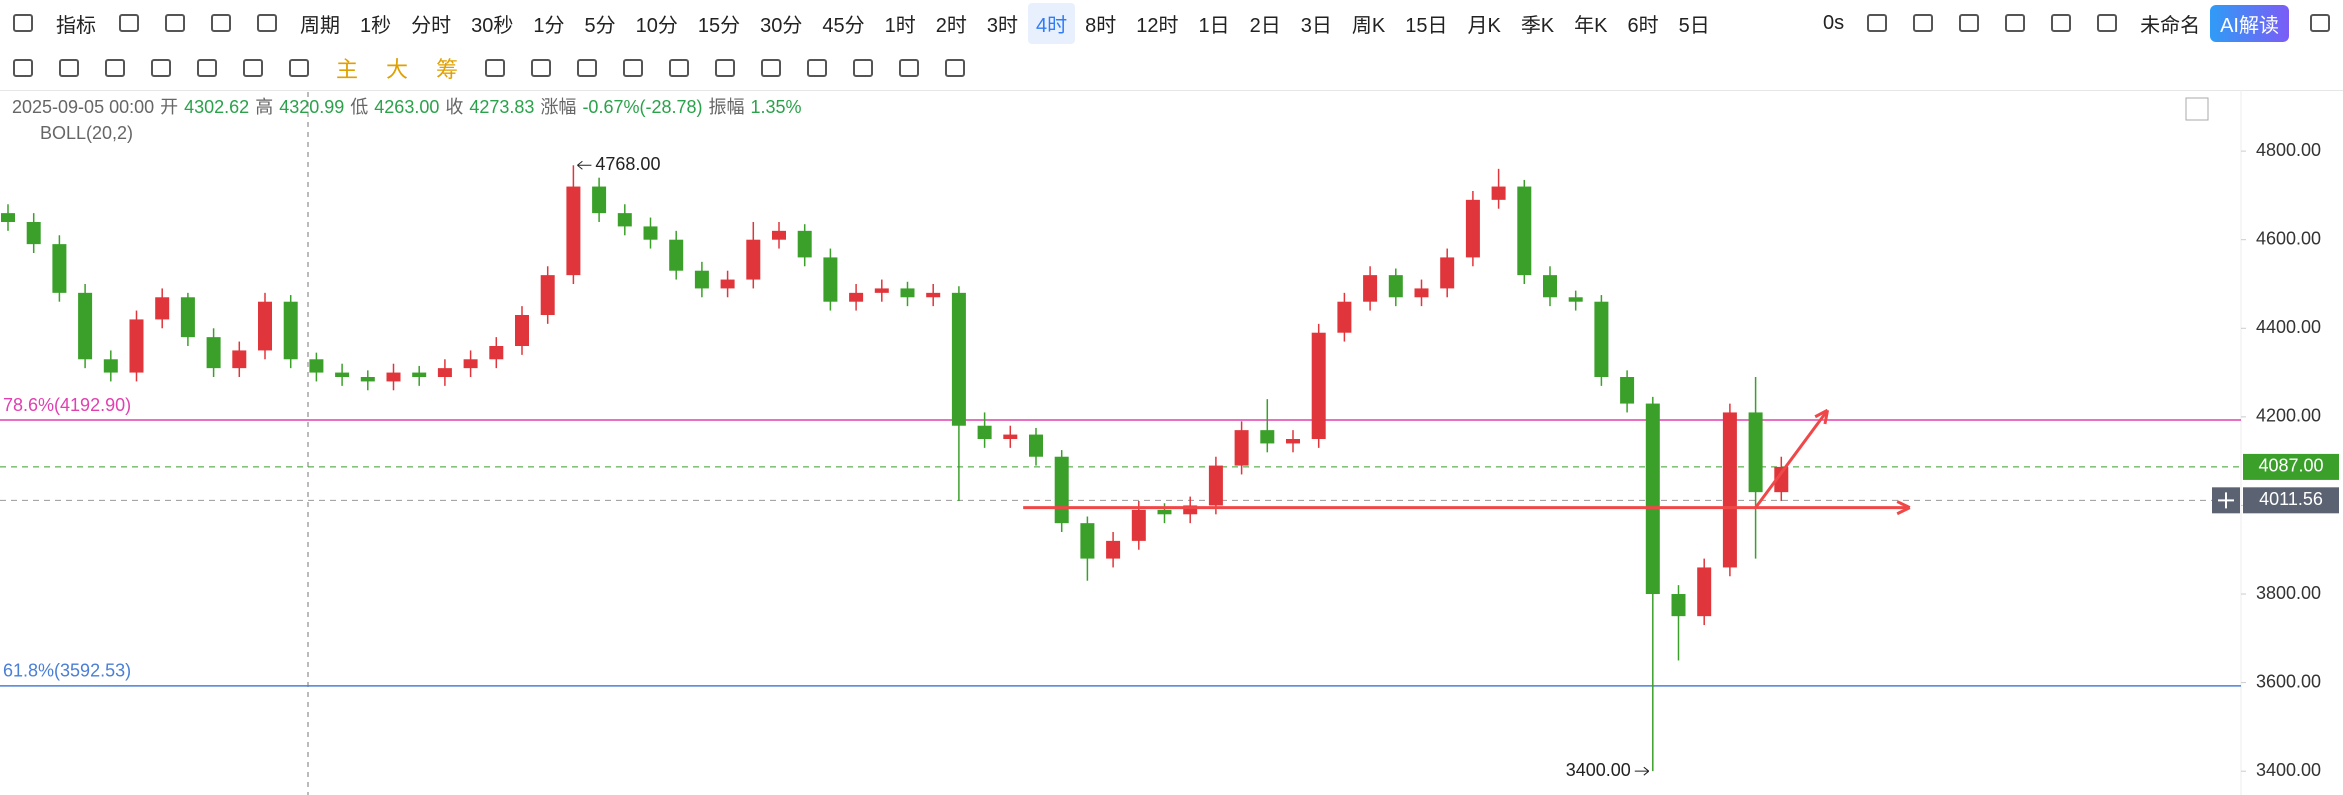 The image size is (2343, 795). Describe the element at coordinates (2291, 500) in the screenshot. I see `price-tag` at that location.